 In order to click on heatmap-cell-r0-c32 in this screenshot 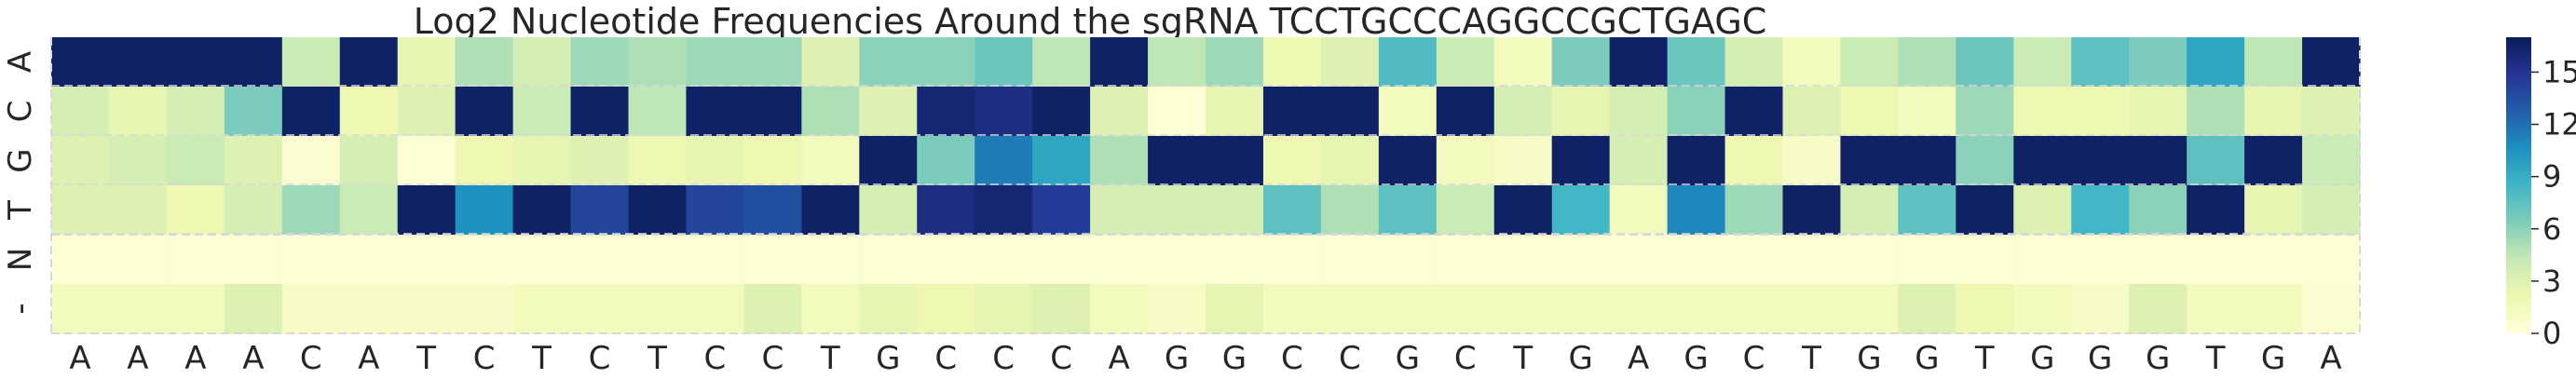, I will do `click(1927, 62)`.